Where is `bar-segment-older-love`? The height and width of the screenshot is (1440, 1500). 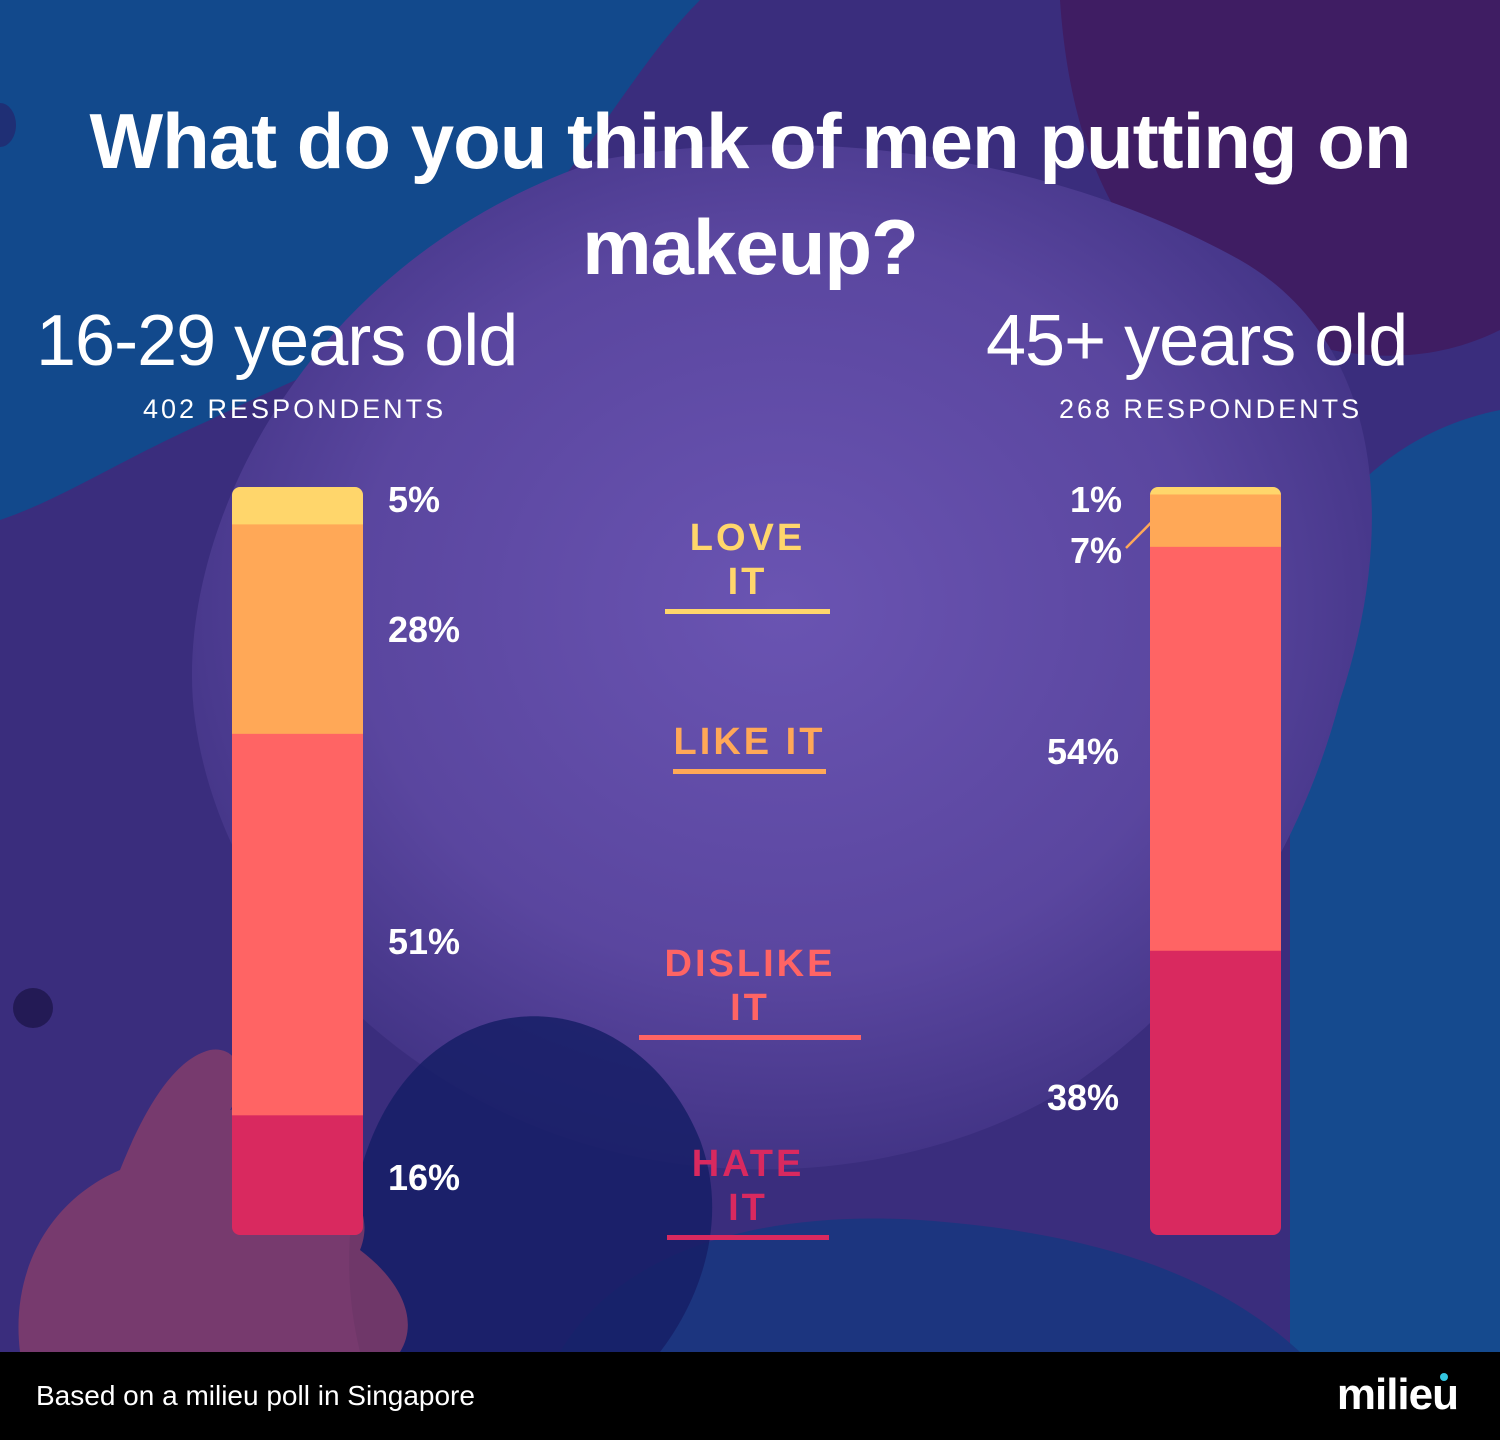
bar-segment-older-love is located at coordinates (1215, 491).